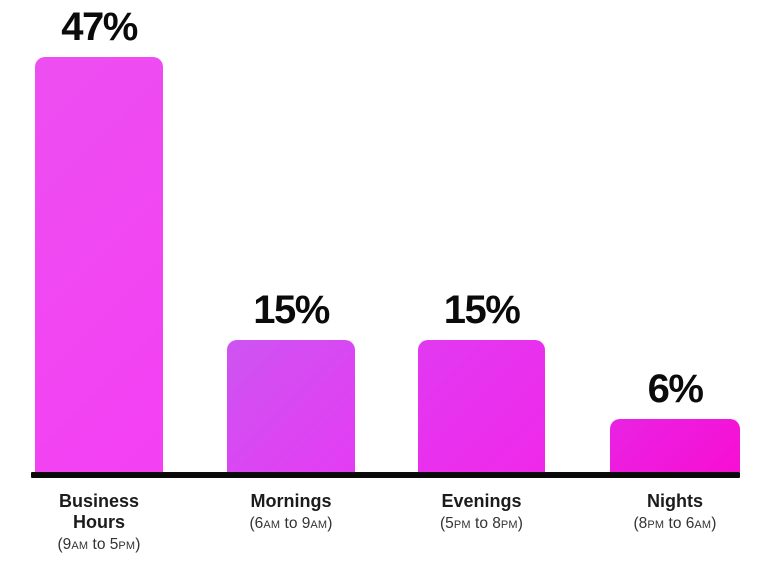 This screenshot has height=564, width=768. I want to click on category-name: Mornings, so click(291, 501).